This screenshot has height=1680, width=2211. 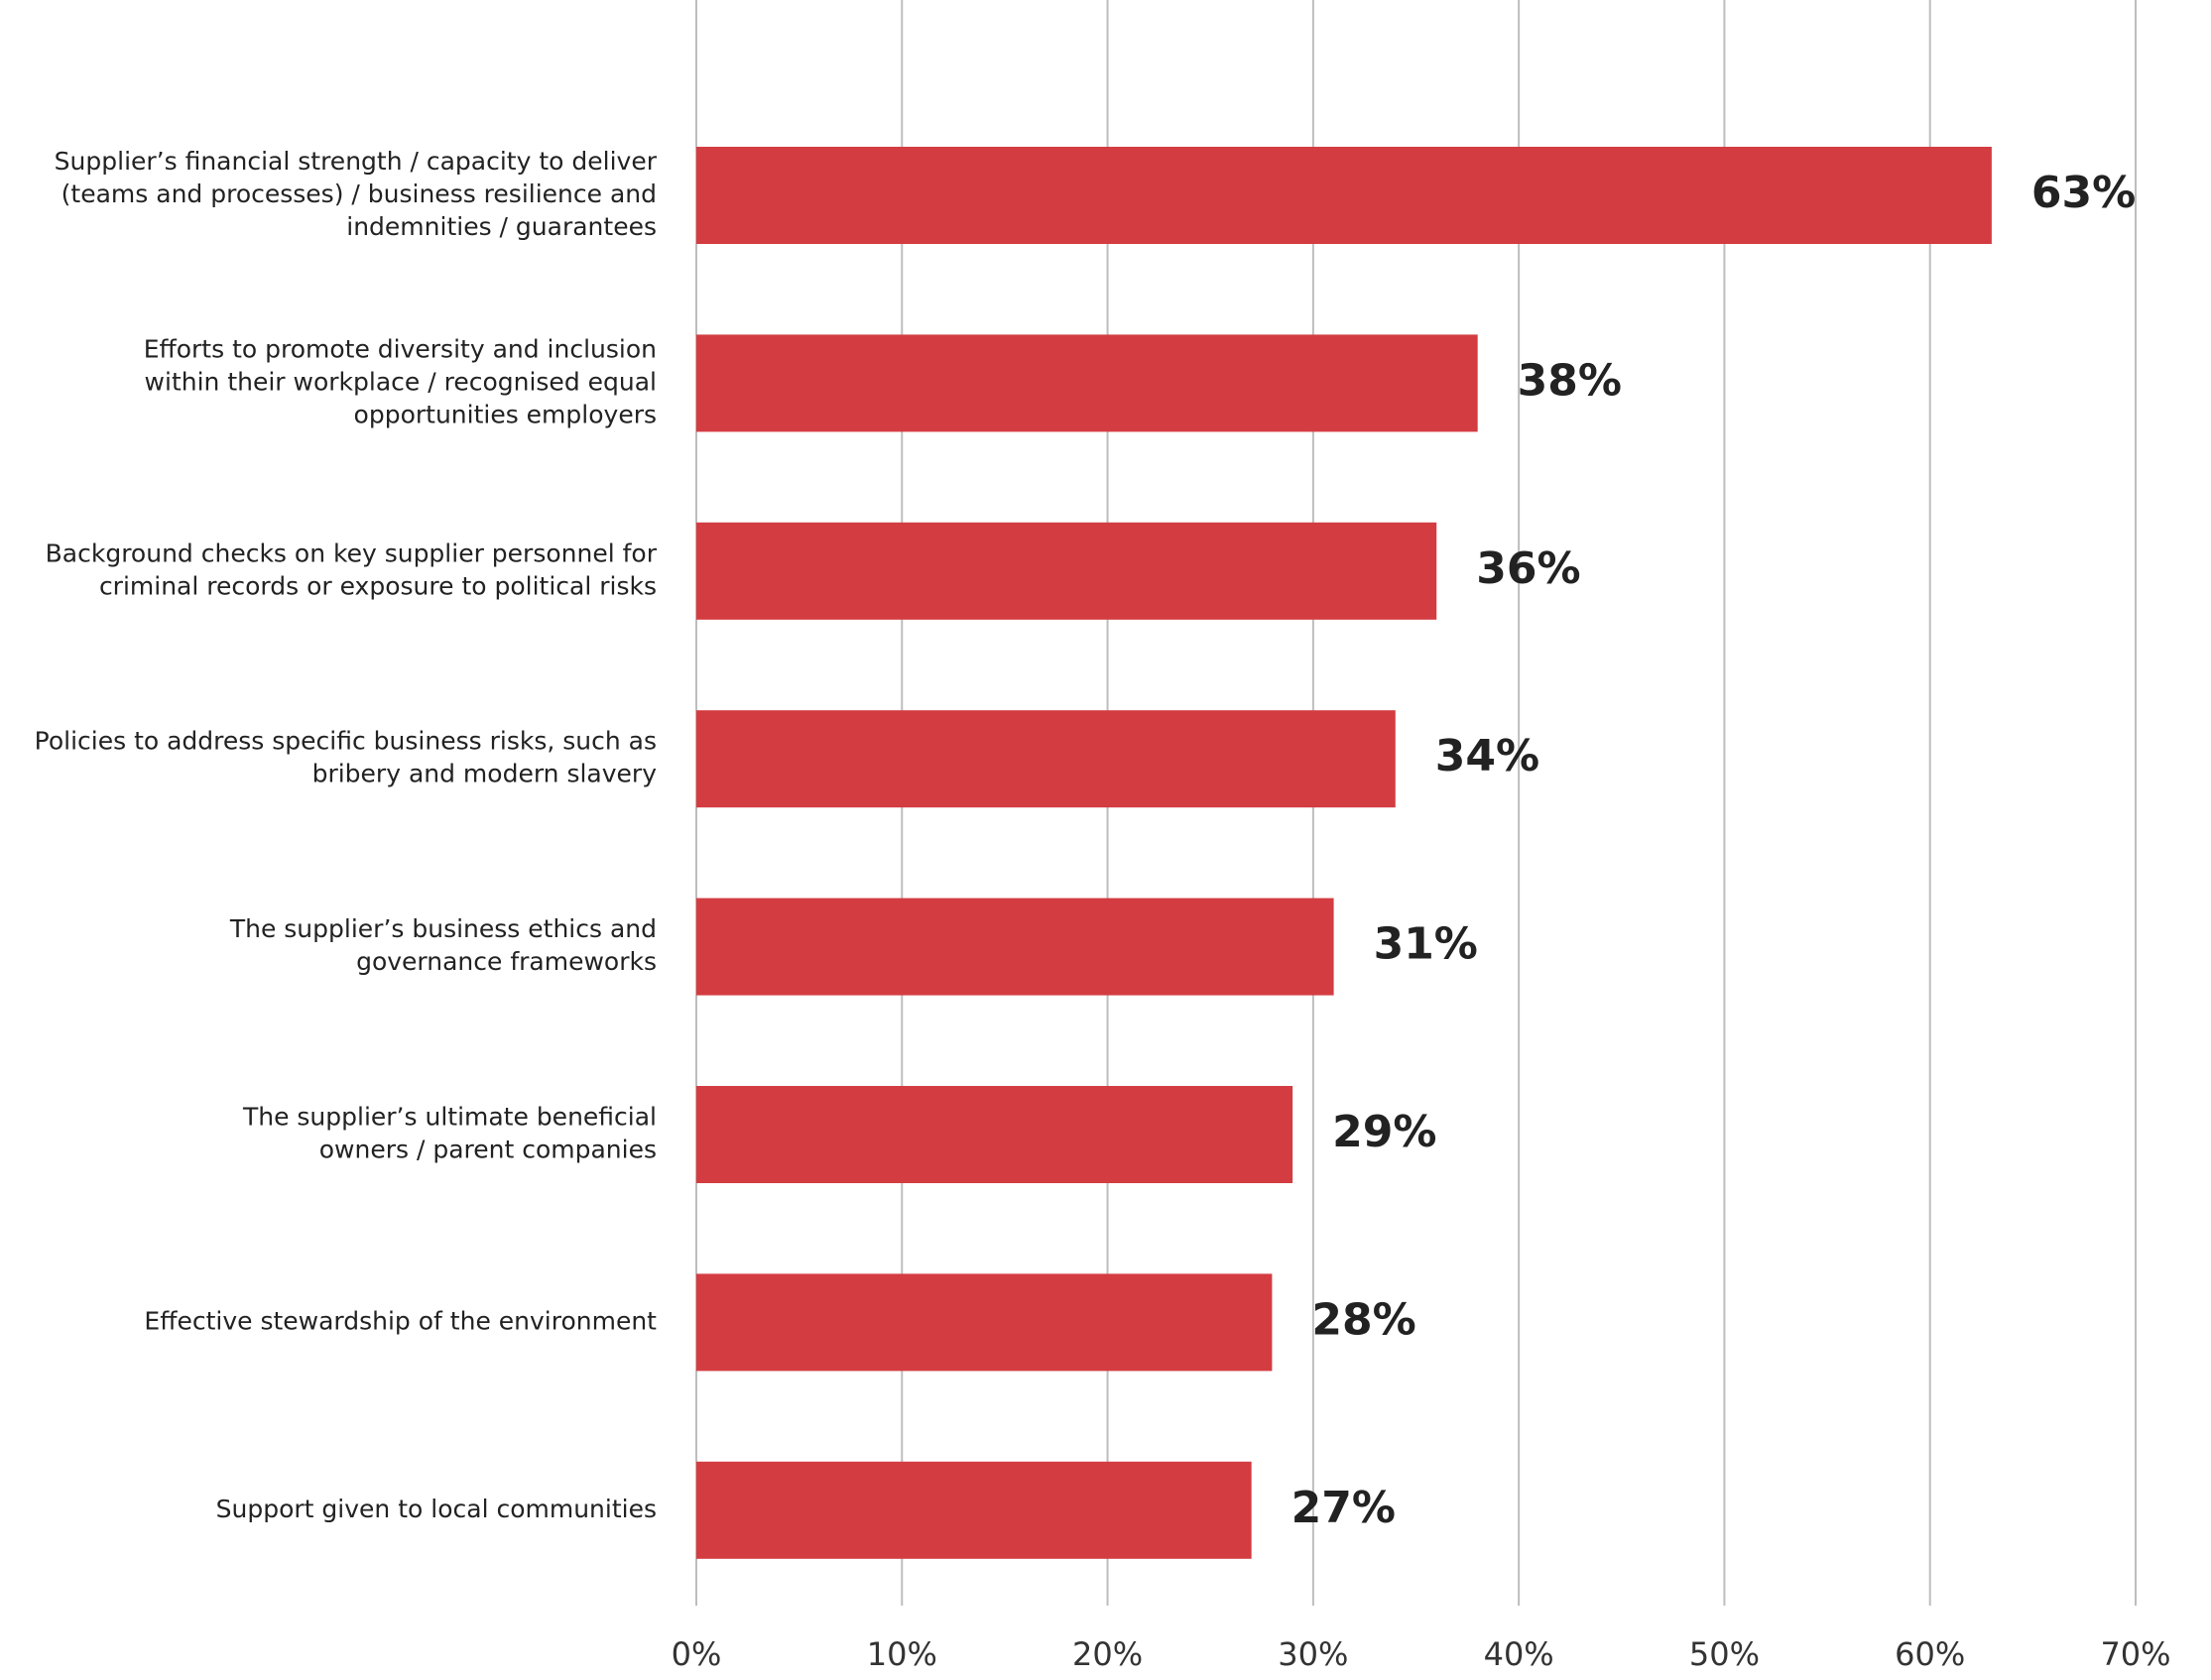 I want to click on x-tick-label: 50%, so click(x=1724, y=1654).